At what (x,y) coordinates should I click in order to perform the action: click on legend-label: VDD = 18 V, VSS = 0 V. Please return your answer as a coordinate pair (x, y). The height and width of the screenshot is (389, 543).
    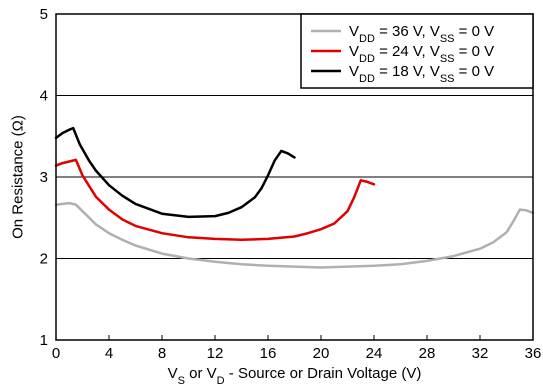
    Looking at the image, I should click on (421, 74).